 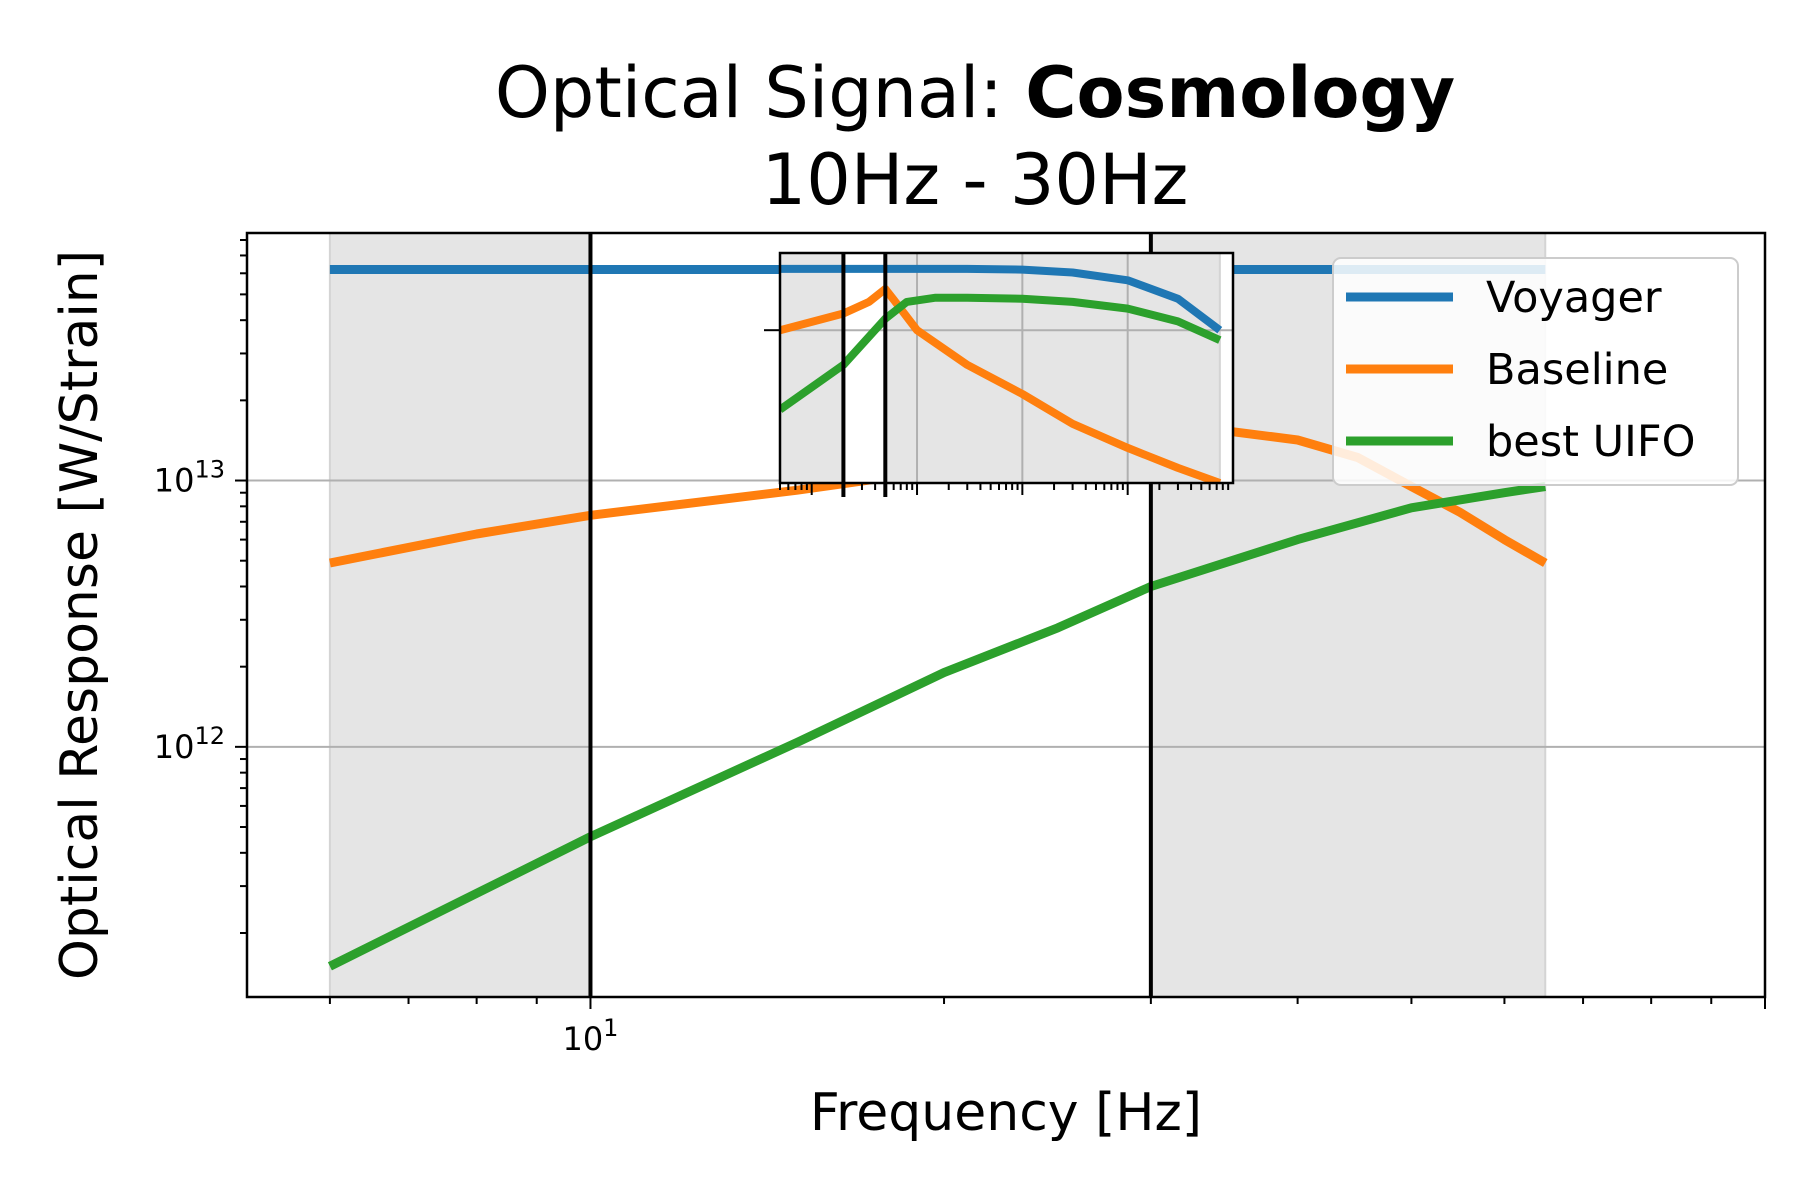 I want to click on legend-label: Baseline, so click(x=1577, y=370).